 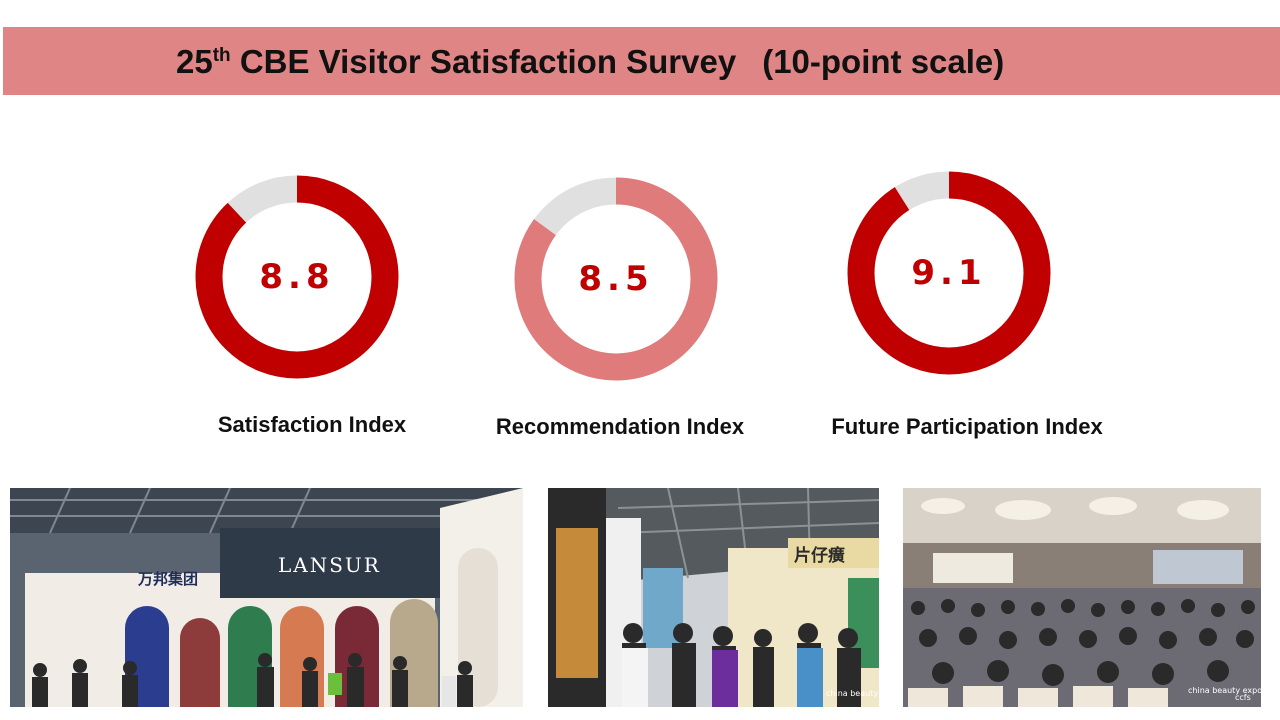 I want to click on satisfaction-donut-chart, so click(x=297, y=277).